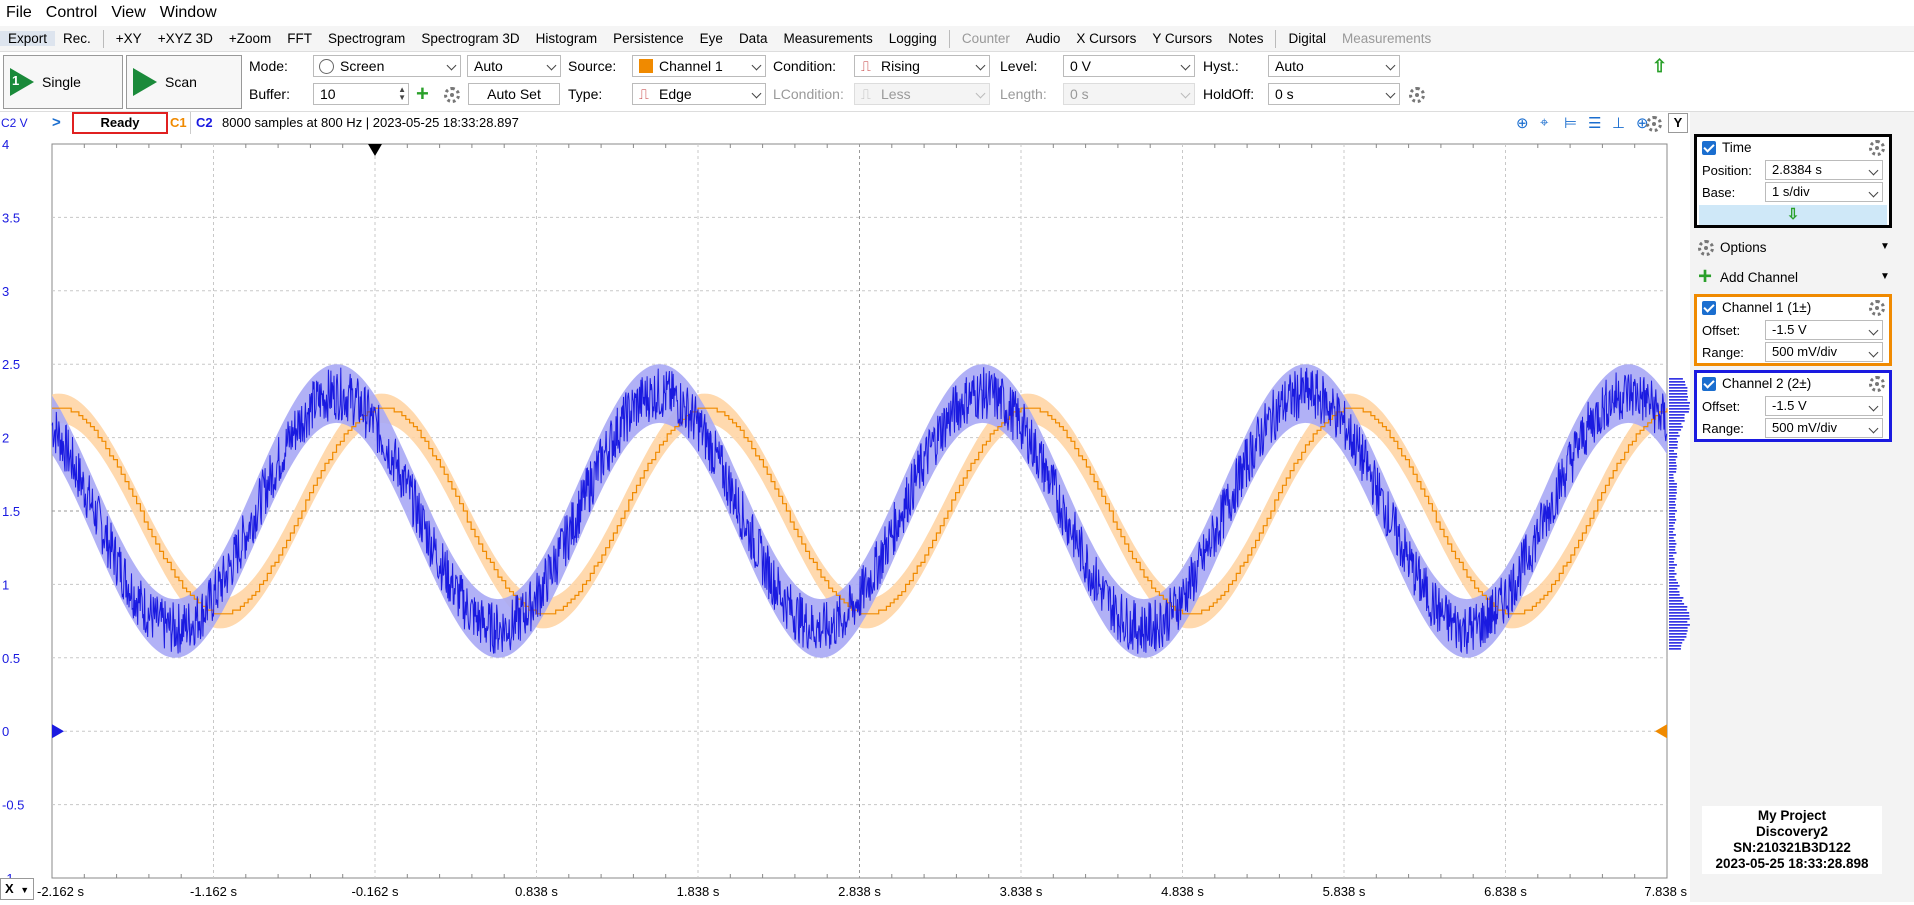 The width and height of the screenshot is (1914, 905). What do you see at coordinates (1334, 66) in the screenshot?
I see `hyst-select: Auto` at bounding box center [1334, 66].